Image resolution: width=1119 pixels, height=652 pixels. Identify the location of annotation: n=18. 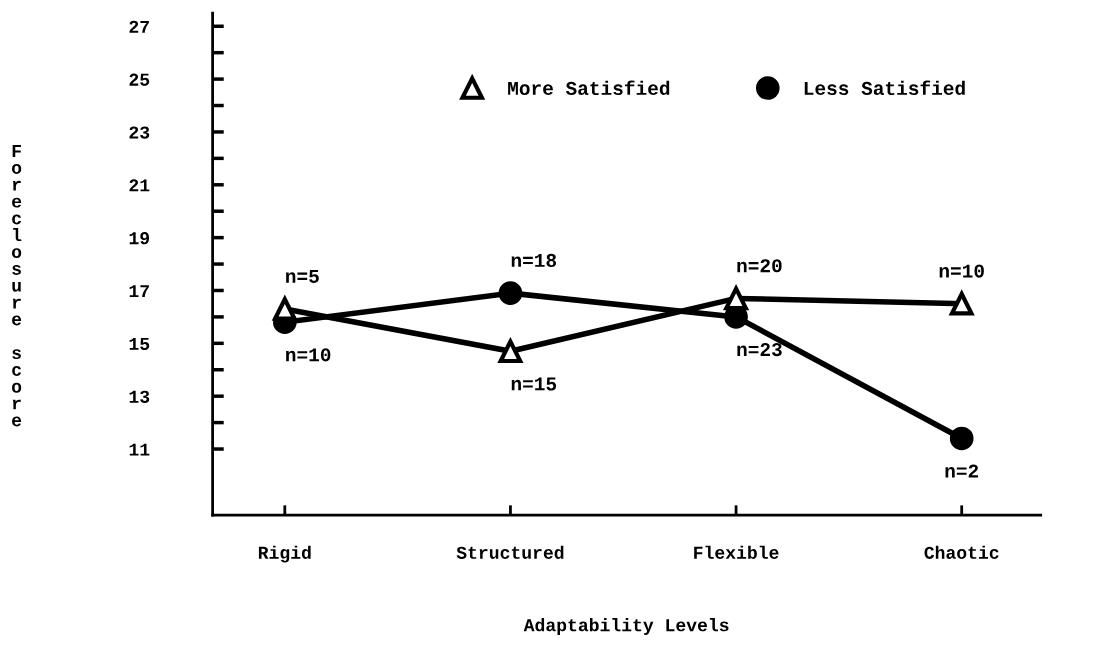
(534, 260).